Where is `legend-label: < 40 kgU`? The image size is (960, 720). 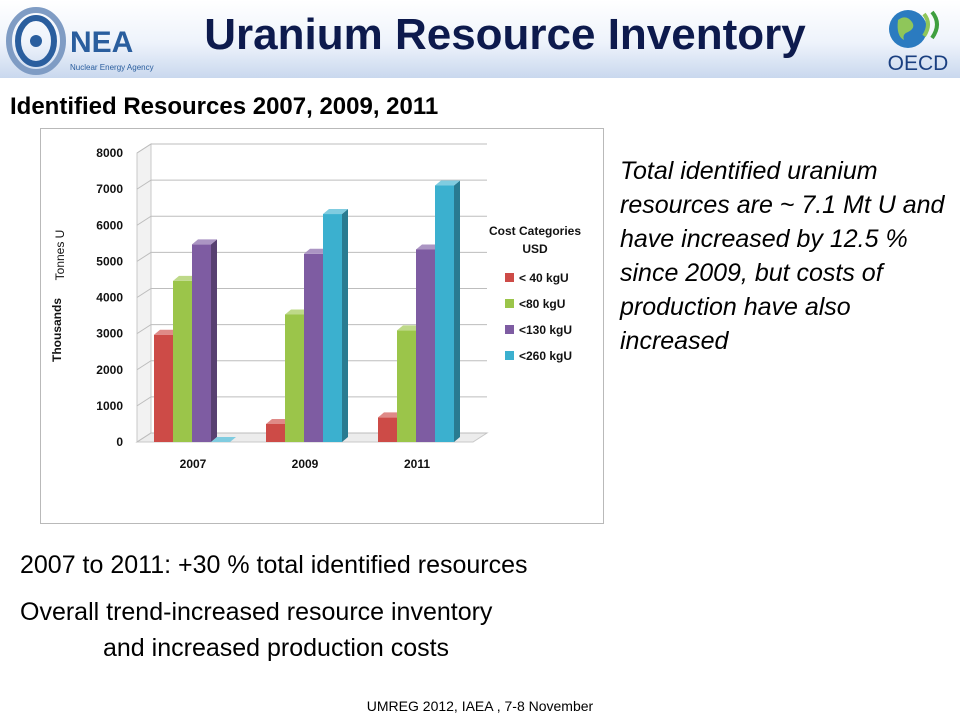 legend-label: < 40 kgU is located at coordinates (544, 278).